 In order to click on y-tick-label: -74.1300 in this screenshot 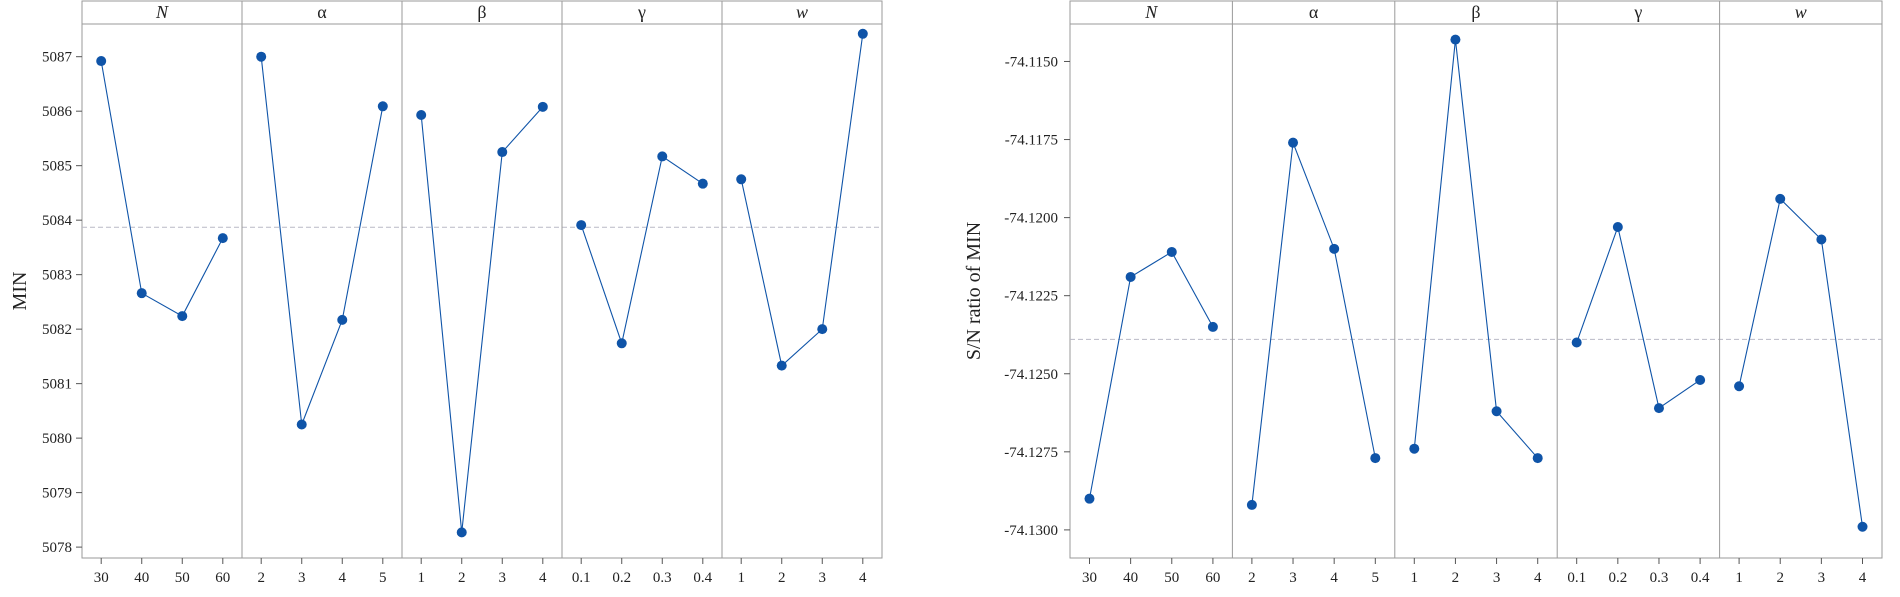, I will do `click(1031, 531)`.